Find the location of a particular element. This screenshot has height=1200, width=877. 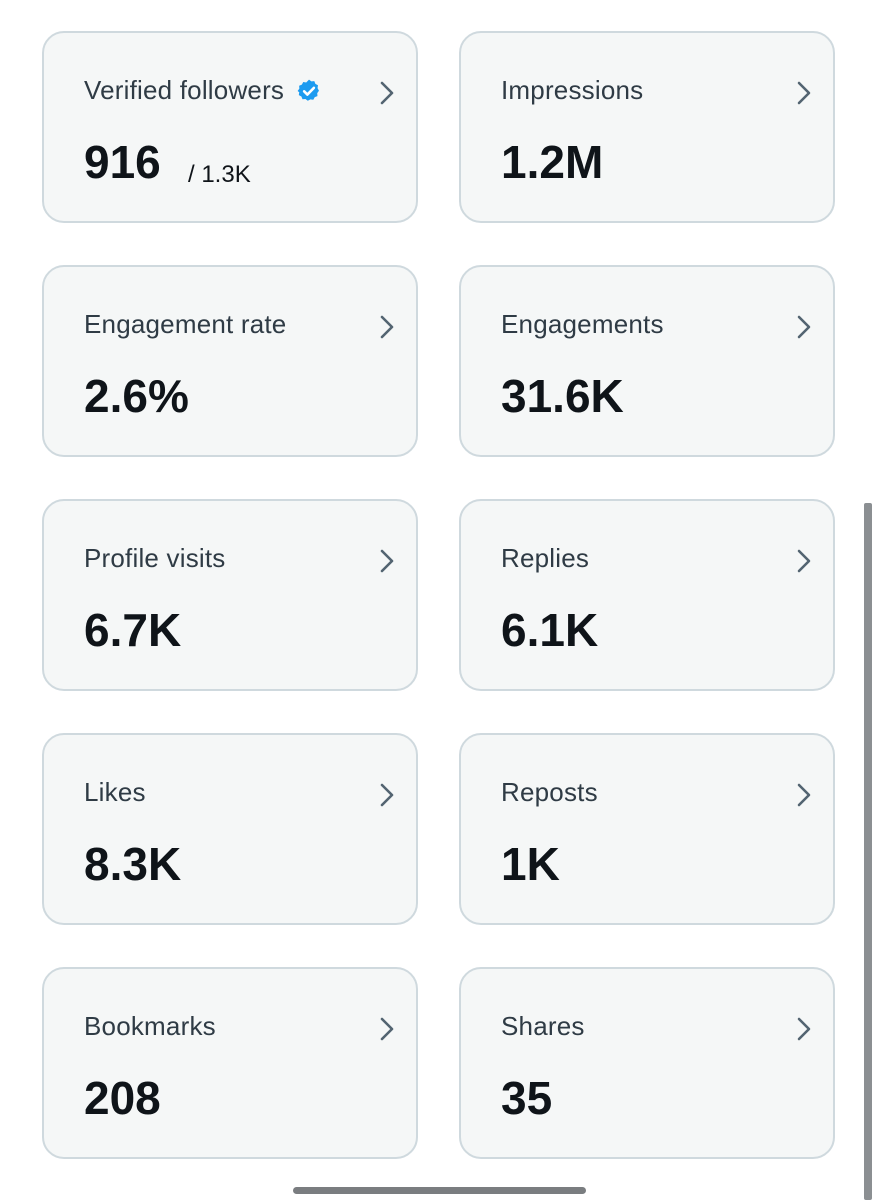

metric-label: Replies is located at coordinates (545, 558).